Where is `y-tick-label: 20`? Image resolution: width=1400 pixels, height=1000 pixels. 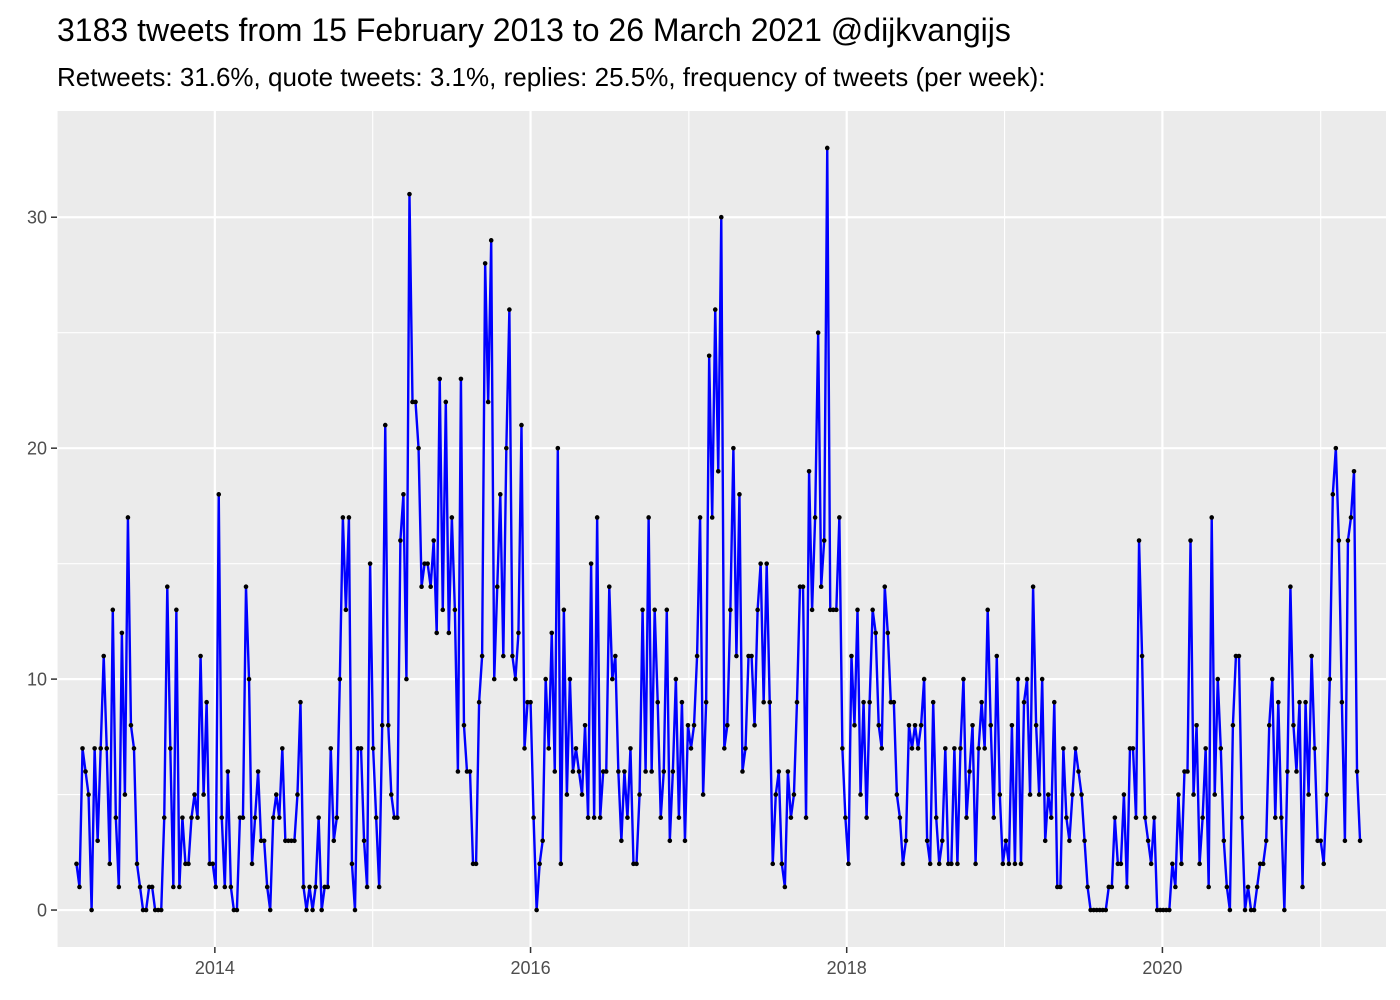
y-tick-label: 20 is located at coordinates (37, 449).